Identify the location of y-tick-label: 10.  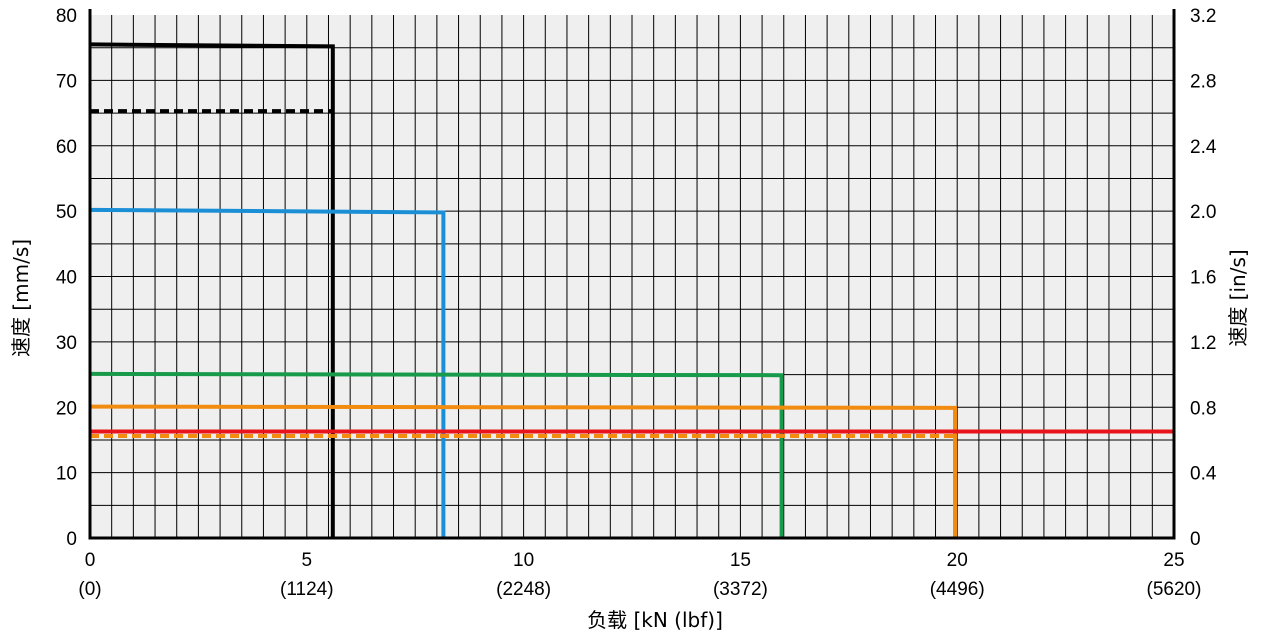
(66, 474).